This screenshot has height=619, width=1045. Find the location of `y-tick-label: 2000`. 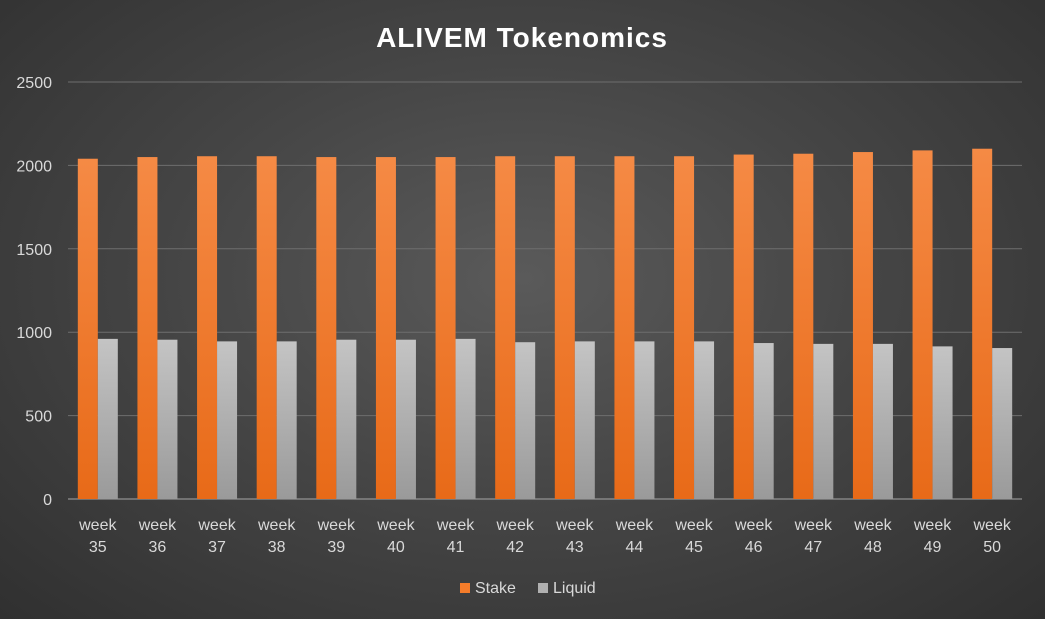

y-tick-label: 2000 is located at coordinates (34, 166).